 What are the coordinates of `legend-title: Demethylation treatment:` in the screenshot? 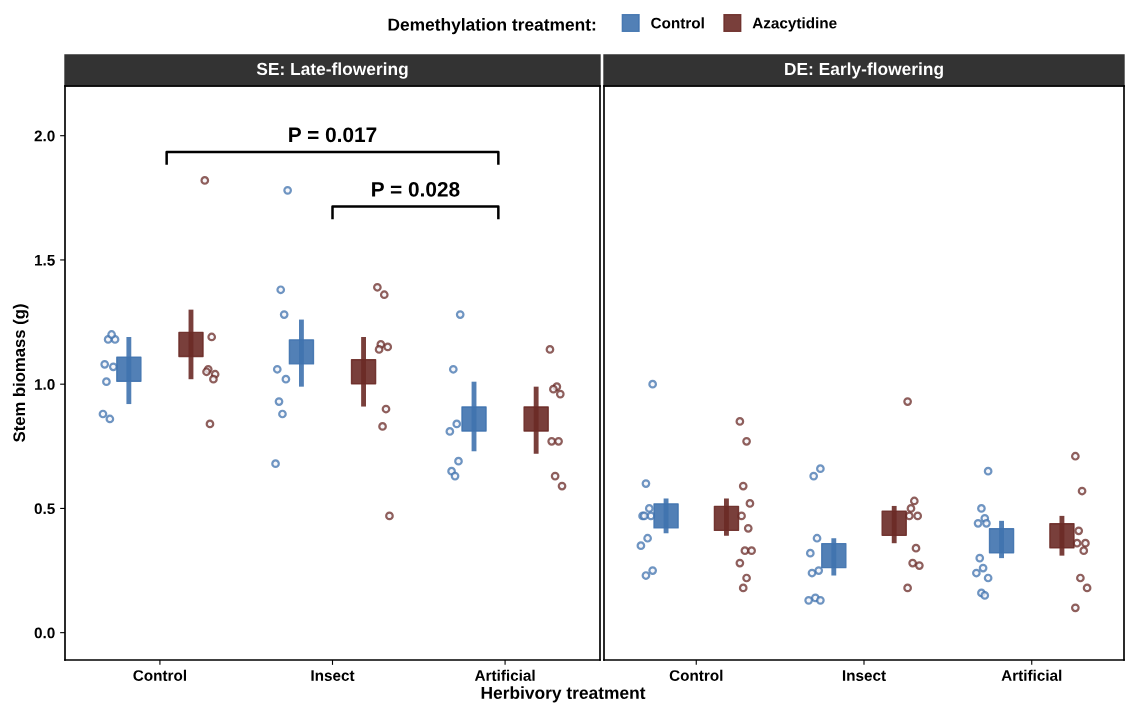 It's located at (492, 26).